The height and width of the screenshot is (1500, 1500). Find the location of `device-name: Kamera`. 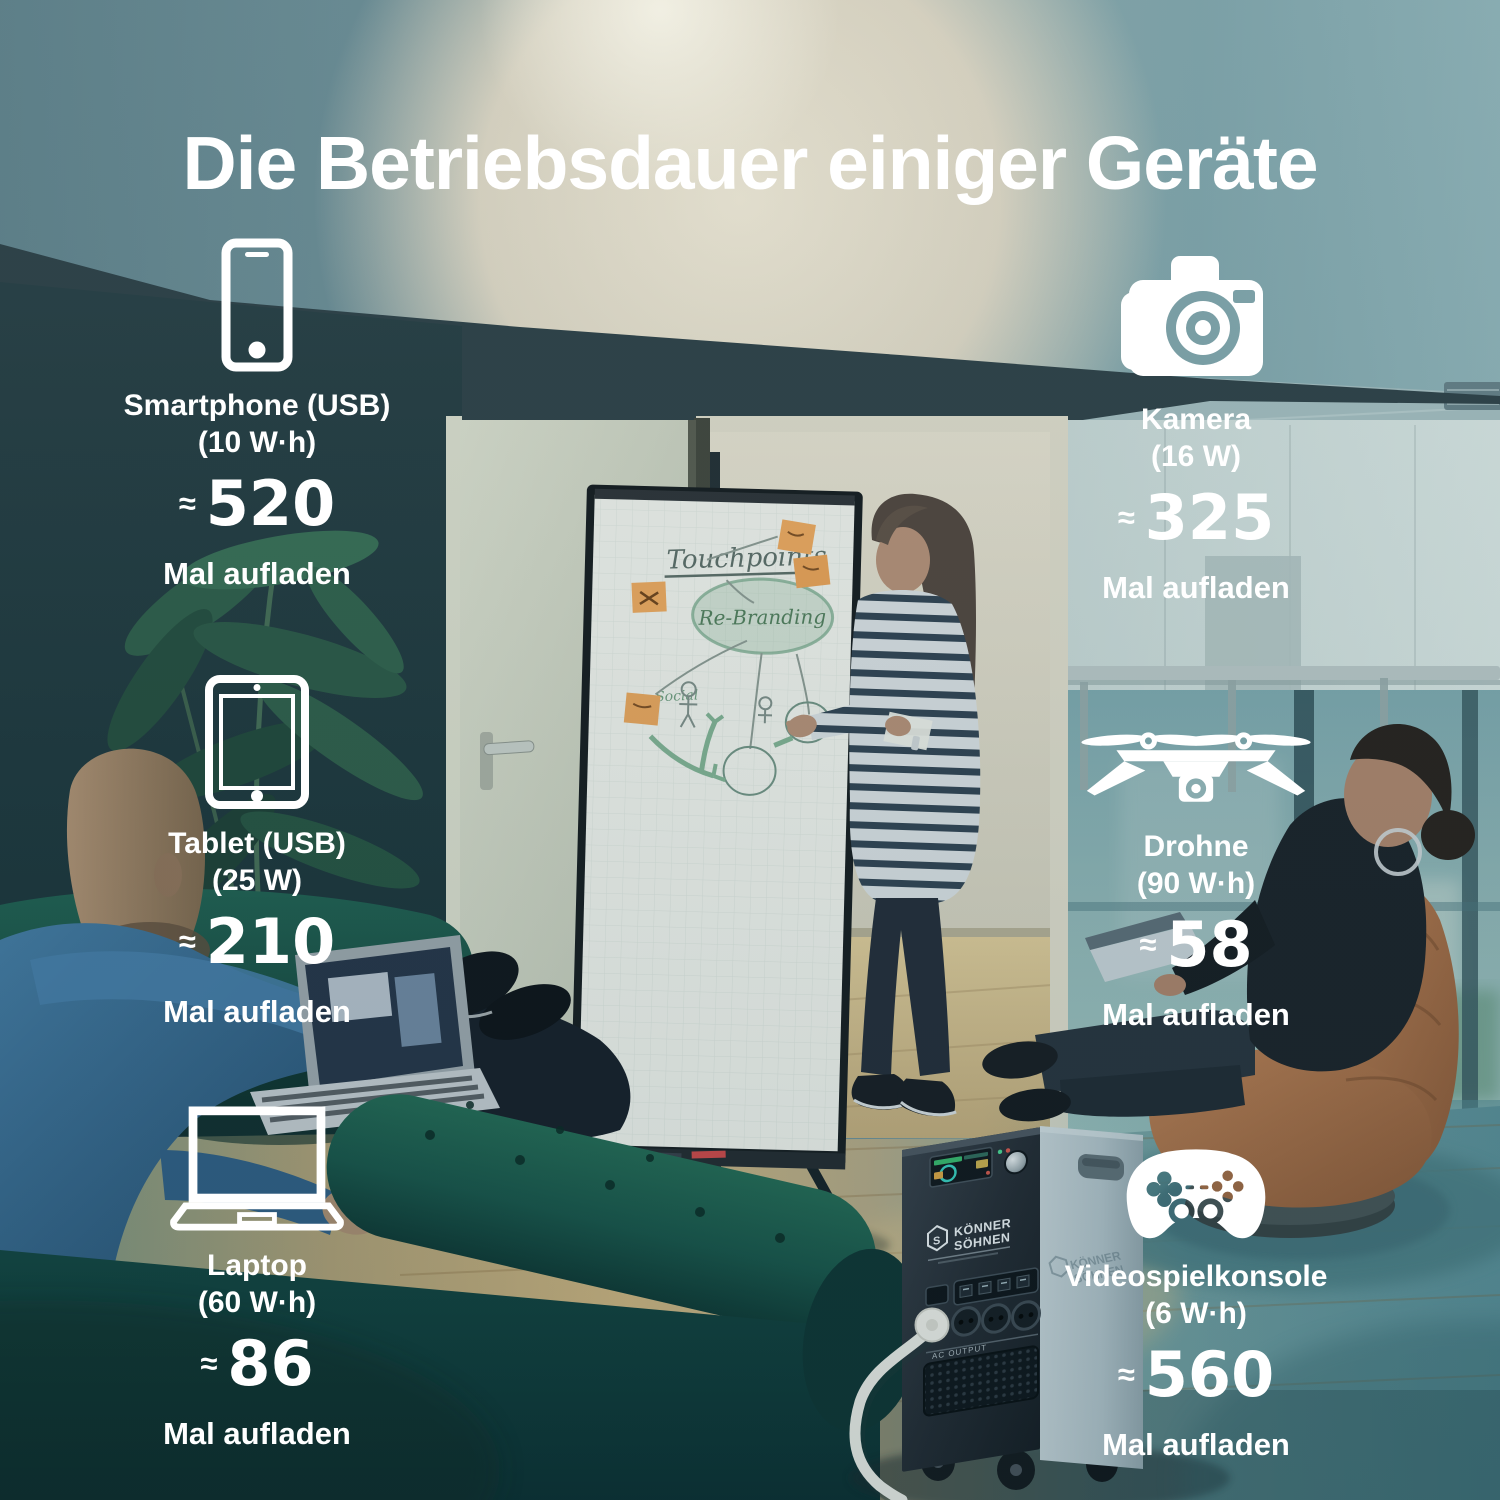

device-name: Kamera is located at coordinates (1196, 419).